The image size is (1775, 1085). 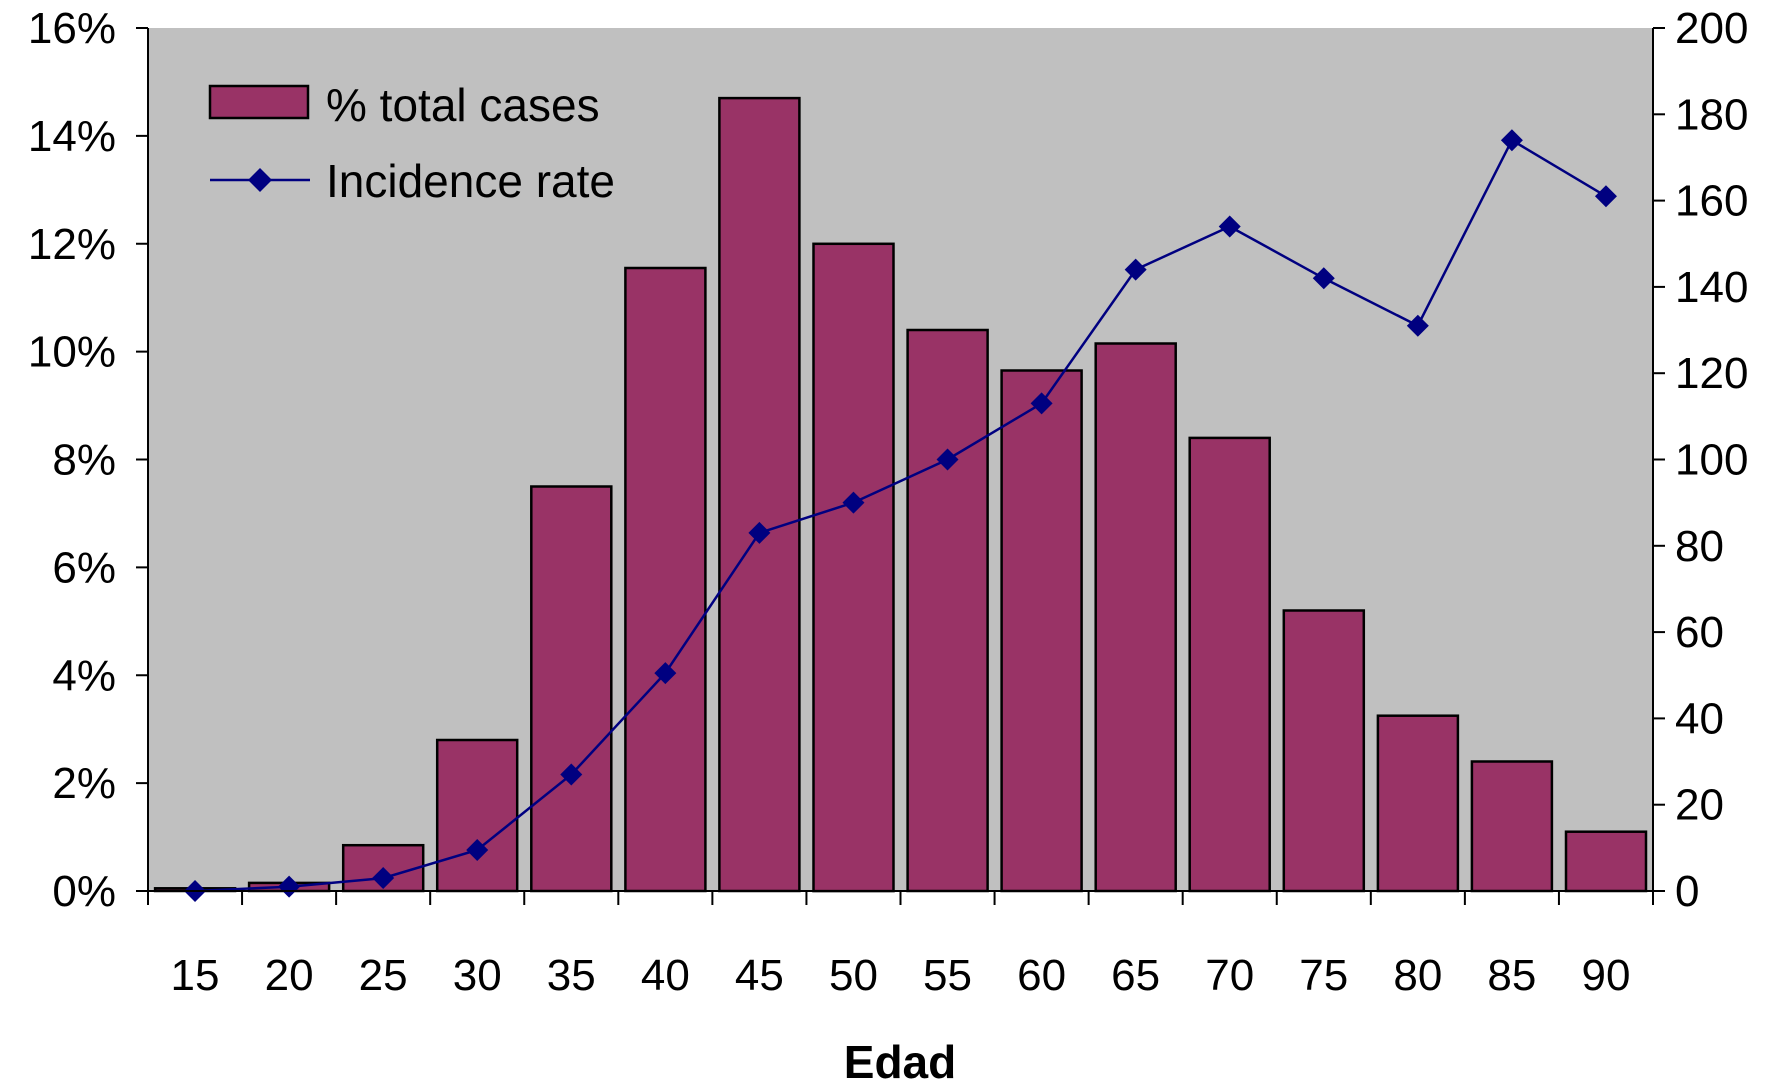 What do you see at coordinates (1687, 891) in the screenshot?
I see `right-tick-label: 0` at bounding box center [1687, 891].